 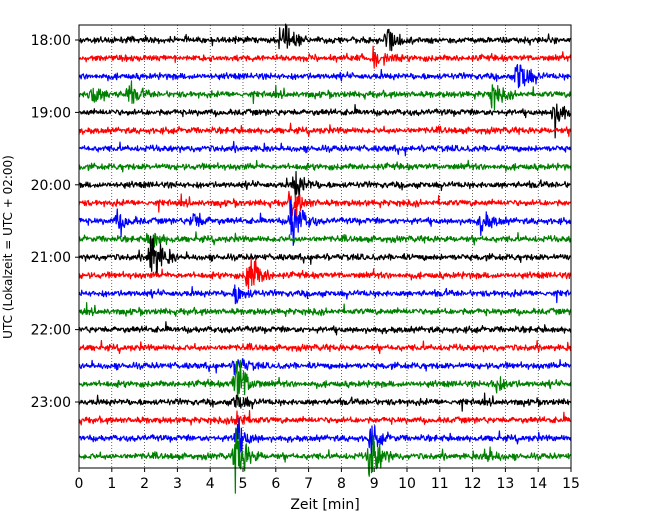 What do you see at coordinates (325, 205) in the screenshot?
I see `trace-2015` at bounding box center [325, 205].